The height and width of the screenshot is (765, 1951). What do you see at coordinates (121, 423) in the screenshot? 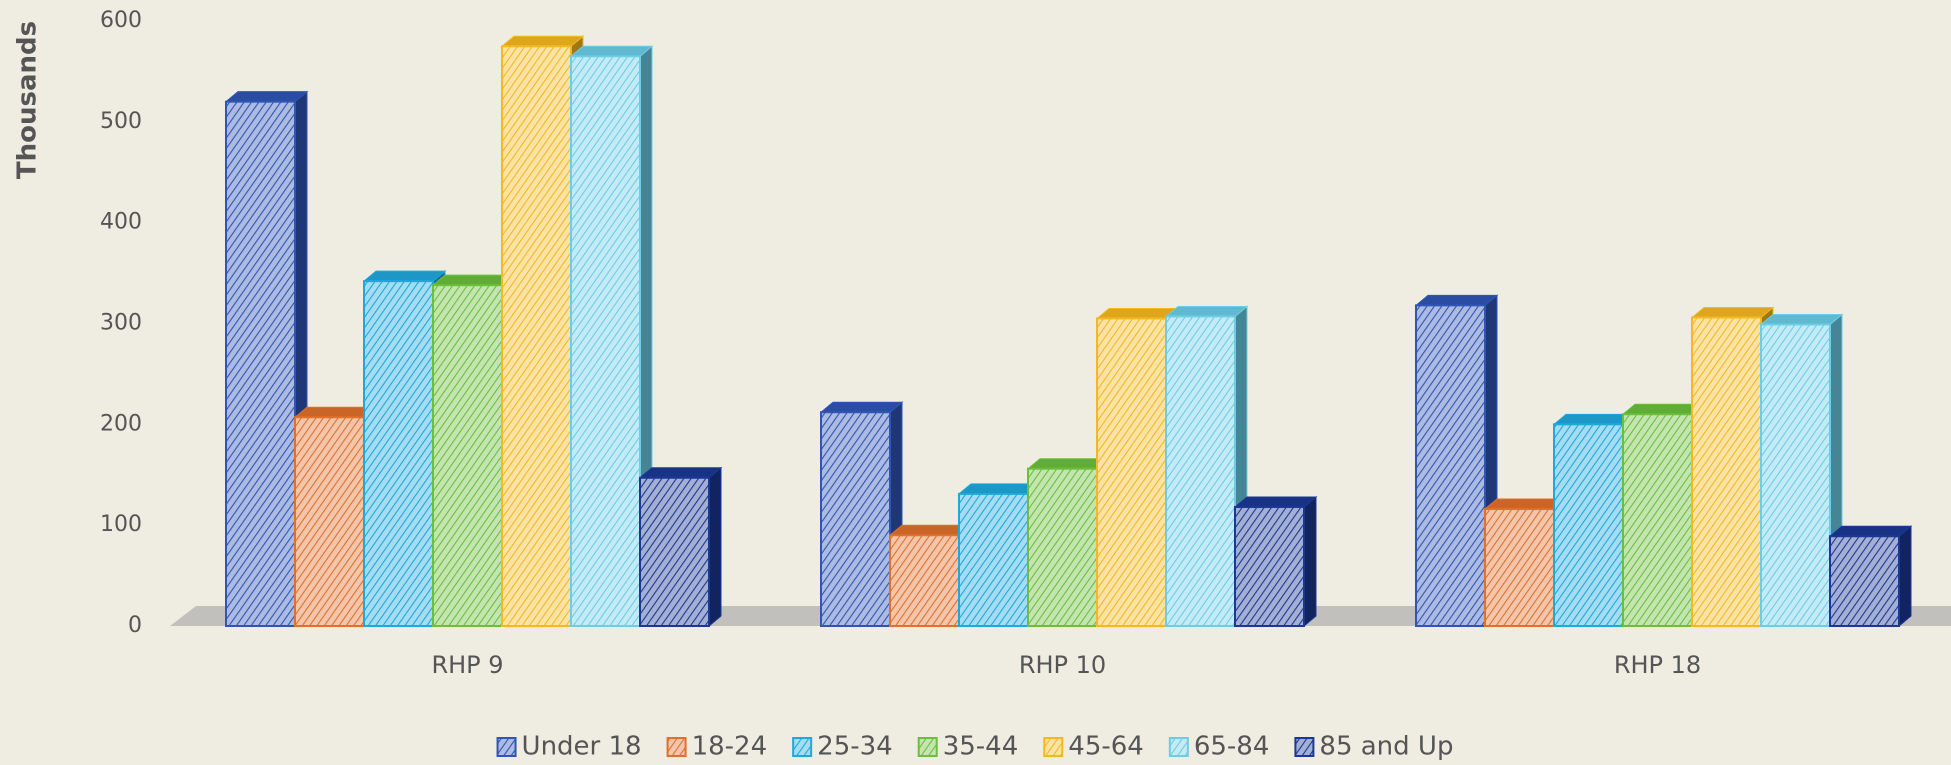
I see `y-tick-label: 200` at bounding box center [121, 423].